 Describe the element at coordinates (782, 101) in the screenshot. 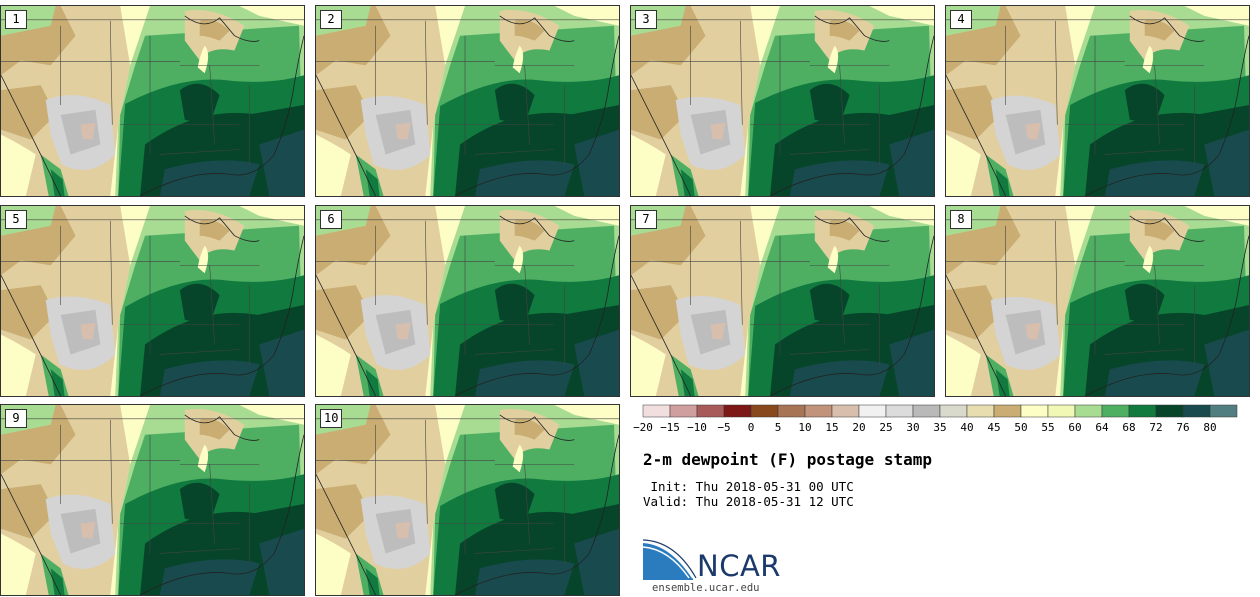

I see `member-stamp: 3` at that location.